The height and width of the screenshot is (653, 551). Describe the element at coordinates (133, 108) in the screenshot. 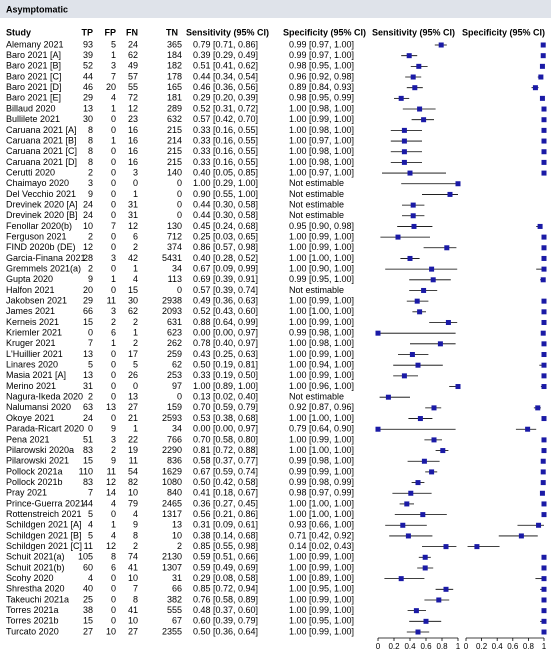

I see `count-fn: 12` at that location.